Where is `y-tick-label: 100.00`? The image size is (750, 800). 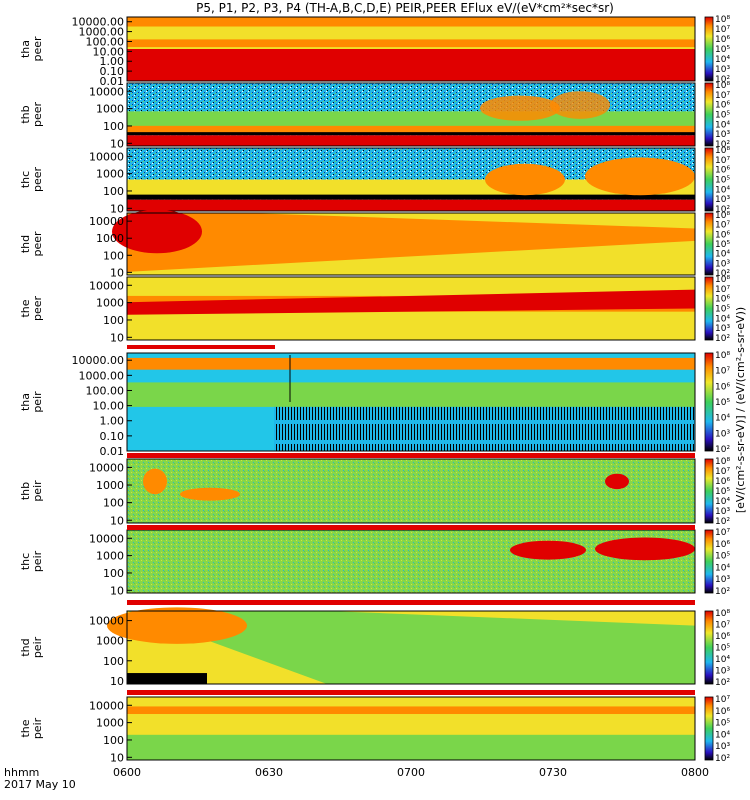 y-tick-label: 100.00 is located at coordinates (105, 390).